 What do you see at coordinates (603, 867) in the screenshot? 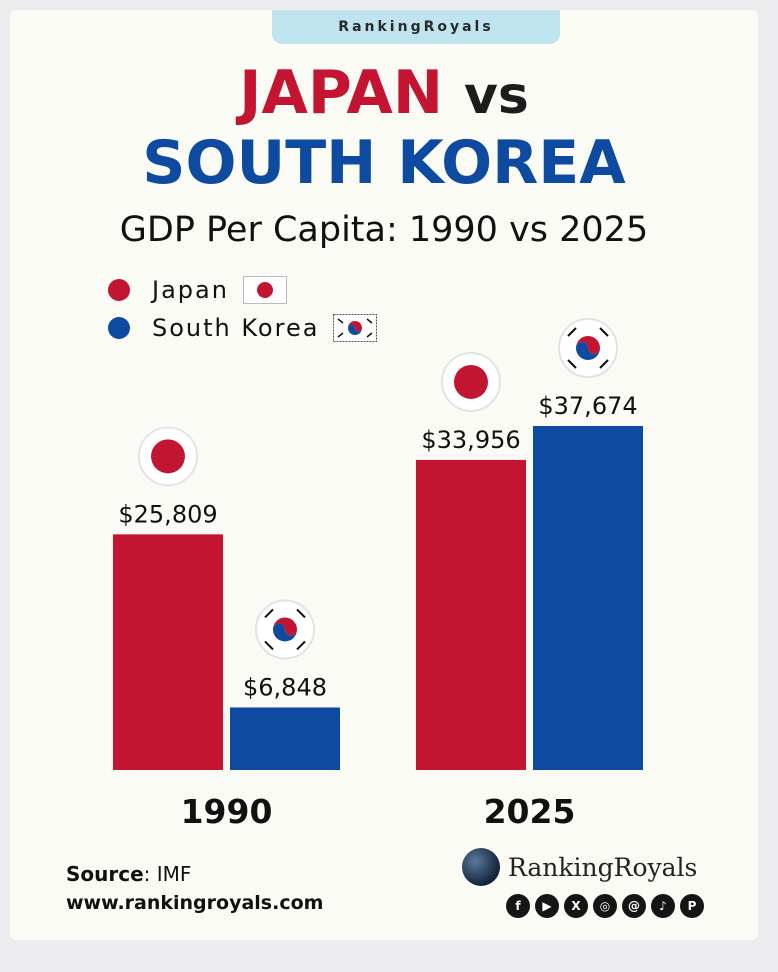
I see `logo-text: RankingRoyals` at bounding box center [603, 867].